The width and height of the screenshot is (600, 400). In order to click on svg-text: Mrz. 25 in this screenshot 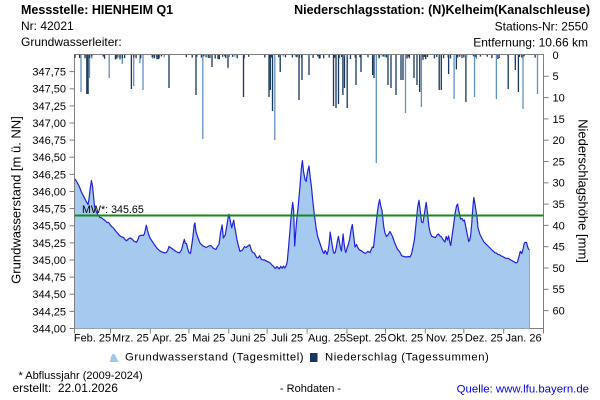, I will do `click(130, 339)`.